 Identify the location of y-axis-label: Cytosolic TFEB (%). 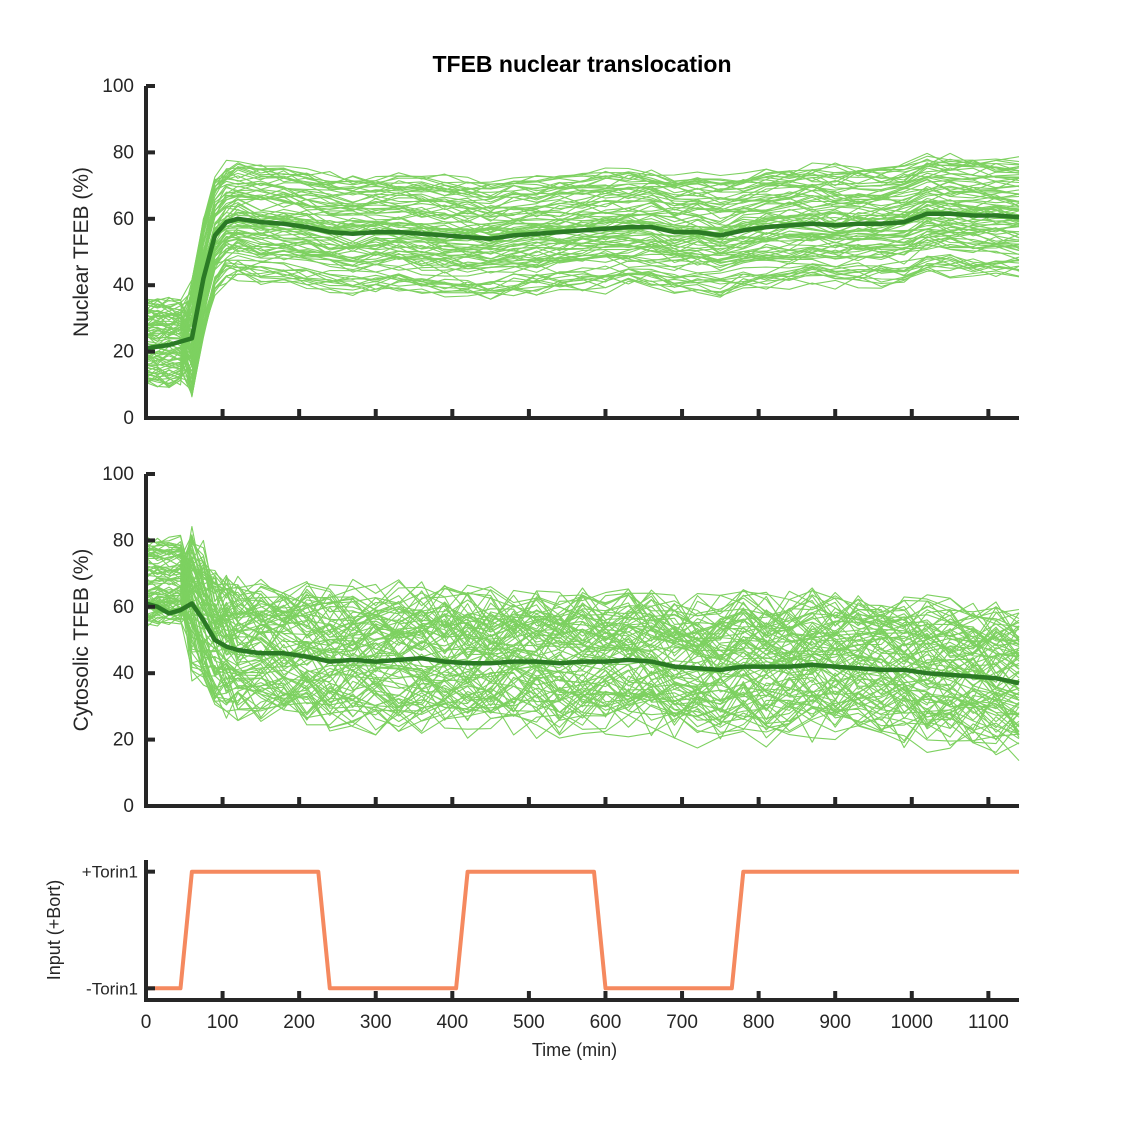
(81, 640).